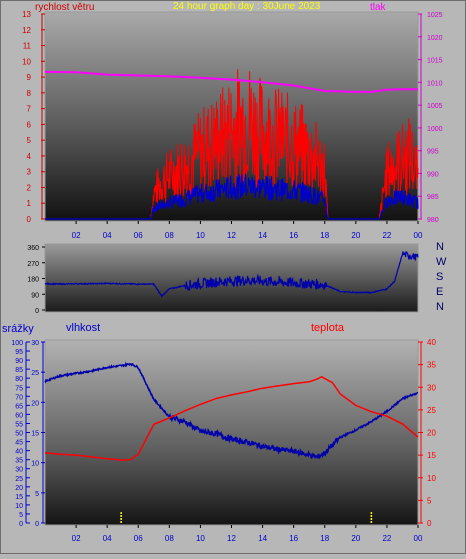  Describe the element at coordinates (107, 235) in the screenshot. I see `wind-x-tick-label: 04` at that location.